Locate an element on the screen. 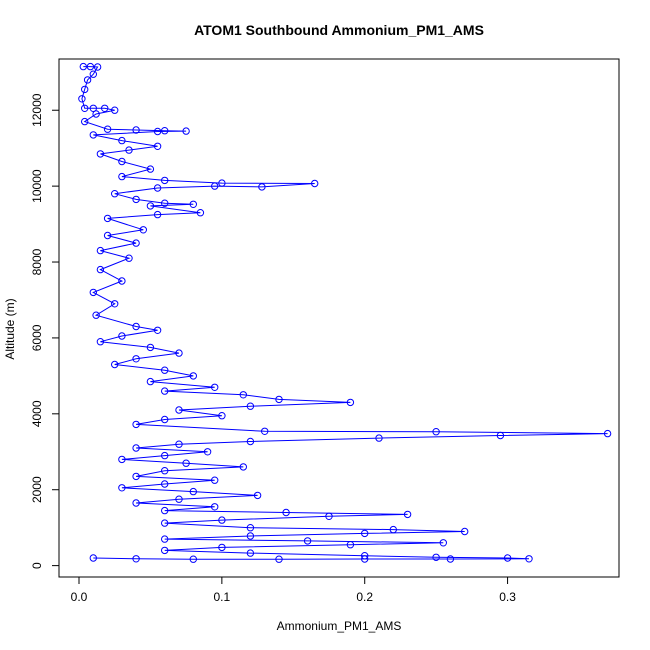 The image size is (650, 650). x-tick-label: 0.0 is located at coordinates (79, 597).